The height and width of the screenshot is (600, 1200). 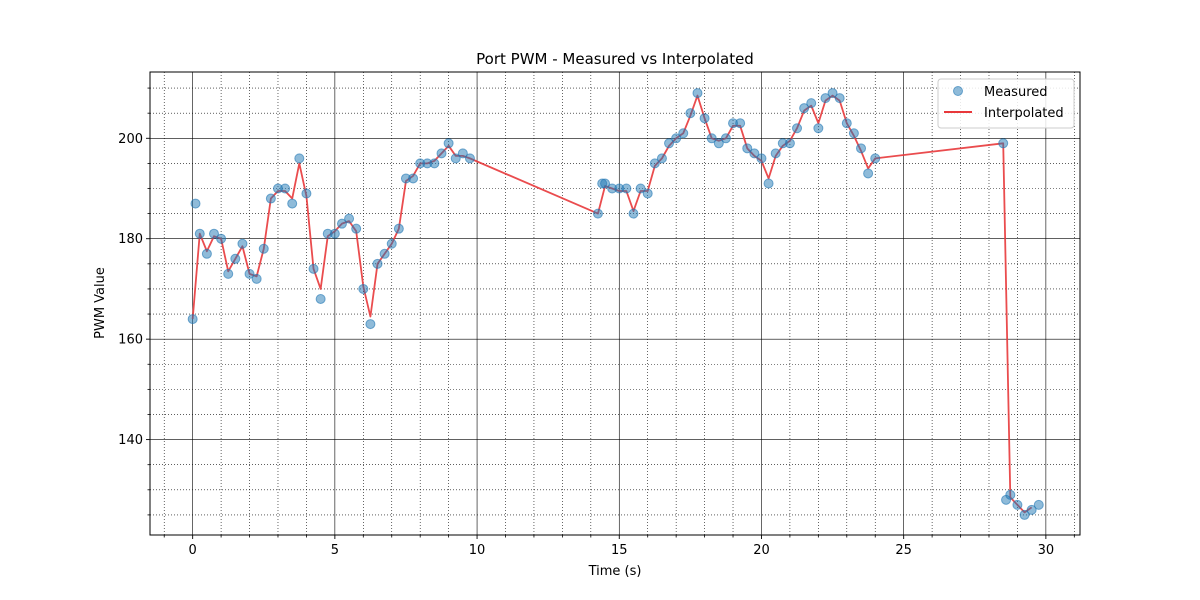 I want to click on x-tick-label: 10, so click(x=477, y=550).